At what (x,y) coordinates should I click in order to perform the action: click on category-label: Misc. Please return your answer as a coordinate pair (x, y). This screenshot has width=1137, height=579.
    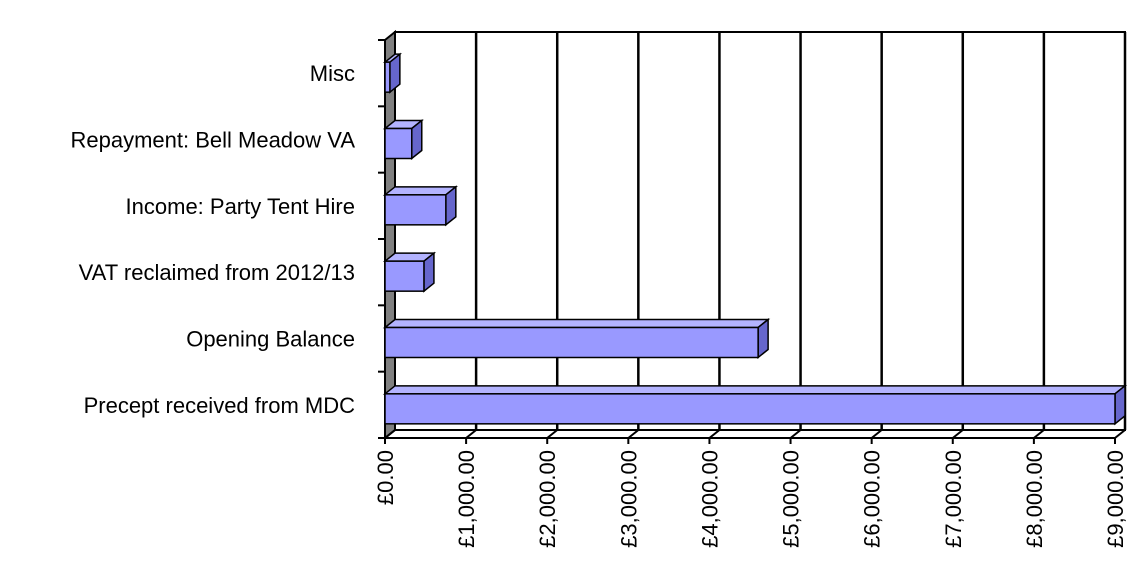
    Looking at the image, I should click on (332, 73).